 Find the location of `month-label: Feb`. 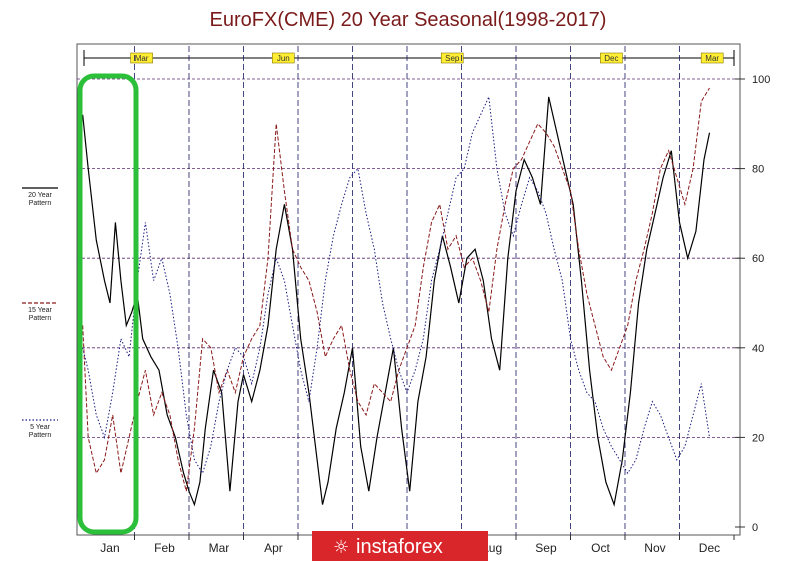

month-label: Feb is located at coordinates (164, 548).